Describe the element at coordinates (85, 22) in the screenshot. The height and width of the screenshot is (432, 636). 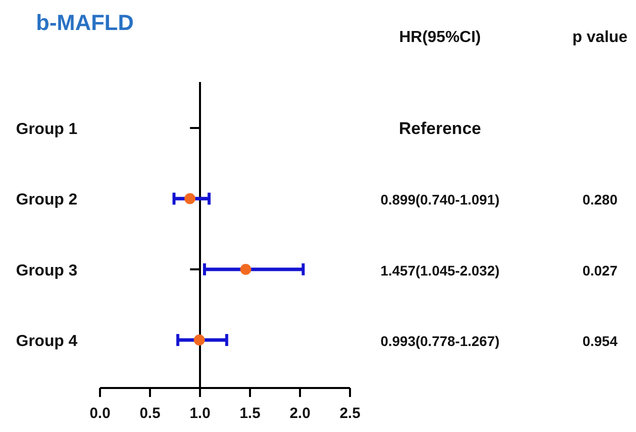
I see `chart-title: b-MAFLD` at that location.